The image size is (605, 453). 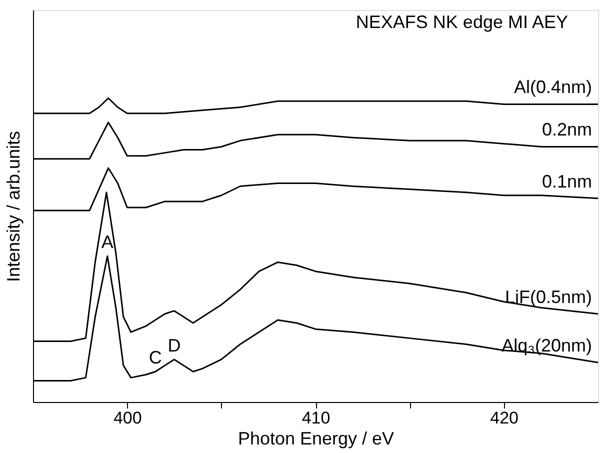 What do you see at coordinates (567, 181) in the screenshot?
I see `series-label: 0.1nm` at bounding box center [567, 181].